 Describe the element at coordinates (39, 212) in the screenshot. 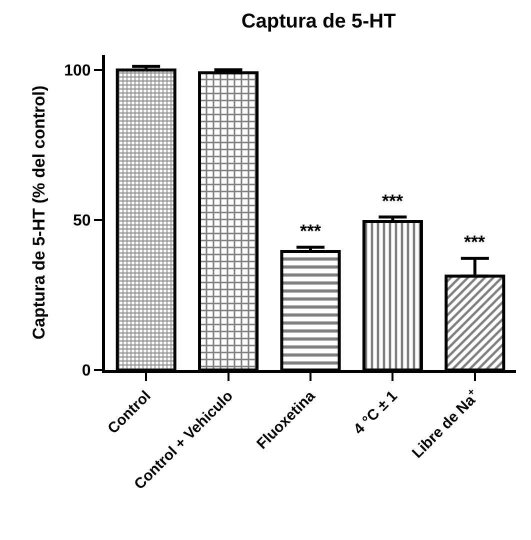

I see `y-axis-title: Captura de 5-HT (% del control)` at that location.